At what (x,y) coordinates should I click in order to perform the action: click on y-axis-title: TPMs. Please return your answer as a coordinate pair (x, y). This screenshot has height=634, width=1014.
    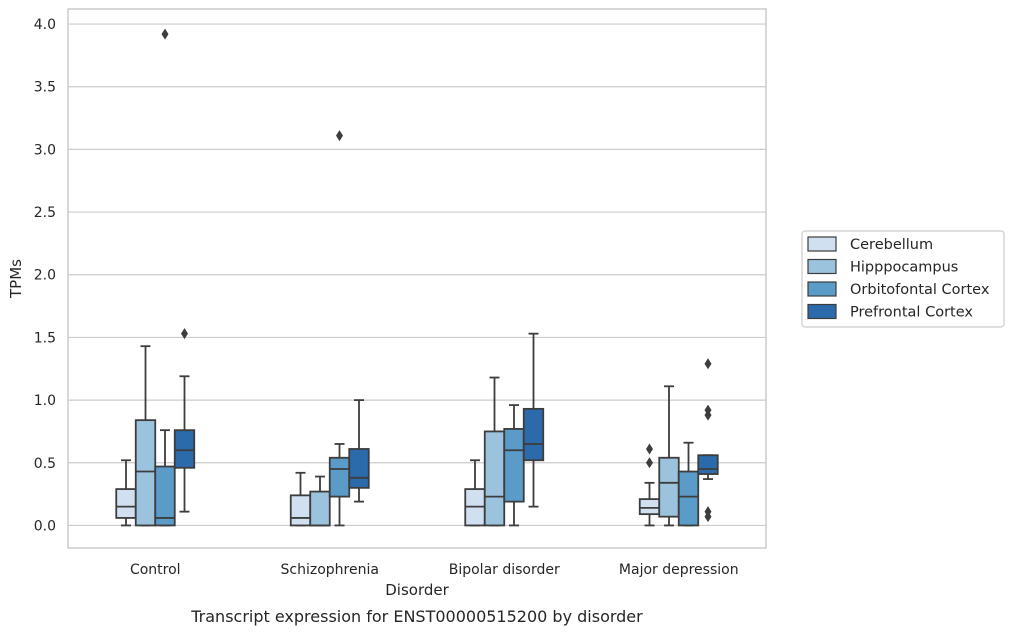
    Looking at the image, I should click on (16, 279).